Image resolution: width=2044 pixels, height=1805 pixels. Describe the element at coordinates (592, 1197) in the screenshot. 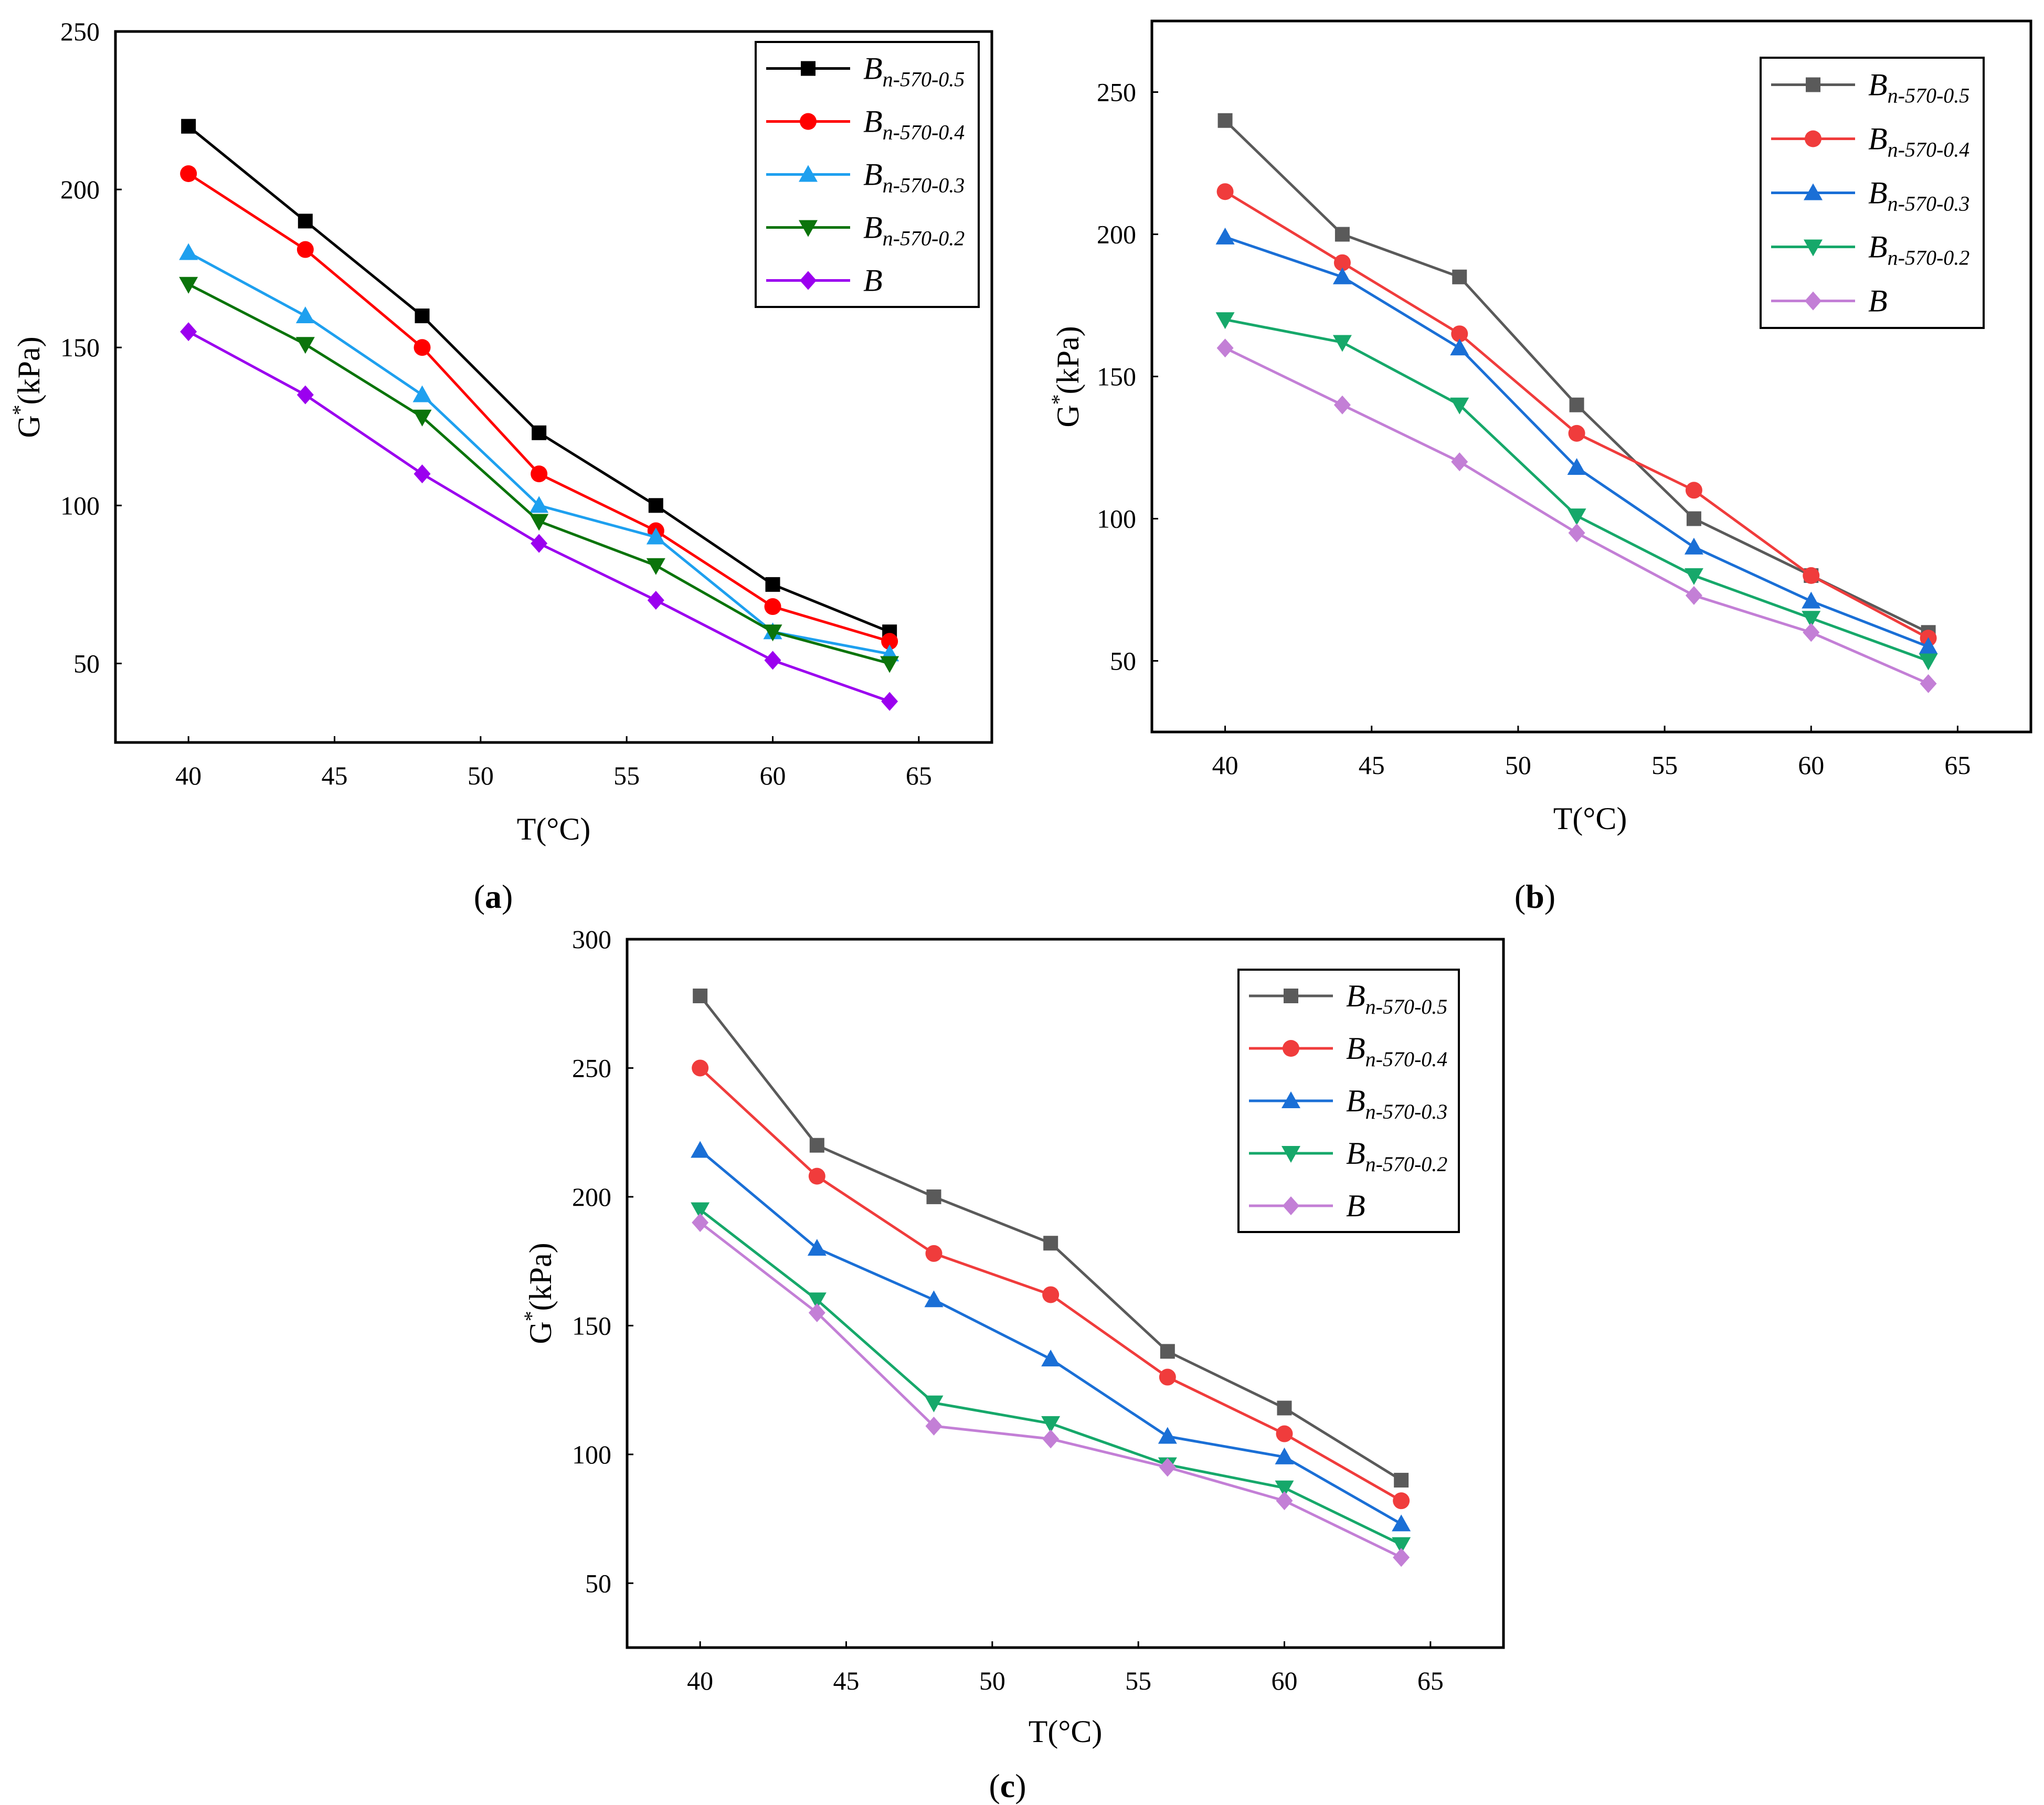

I see `y-tick-label: 200` at that location.